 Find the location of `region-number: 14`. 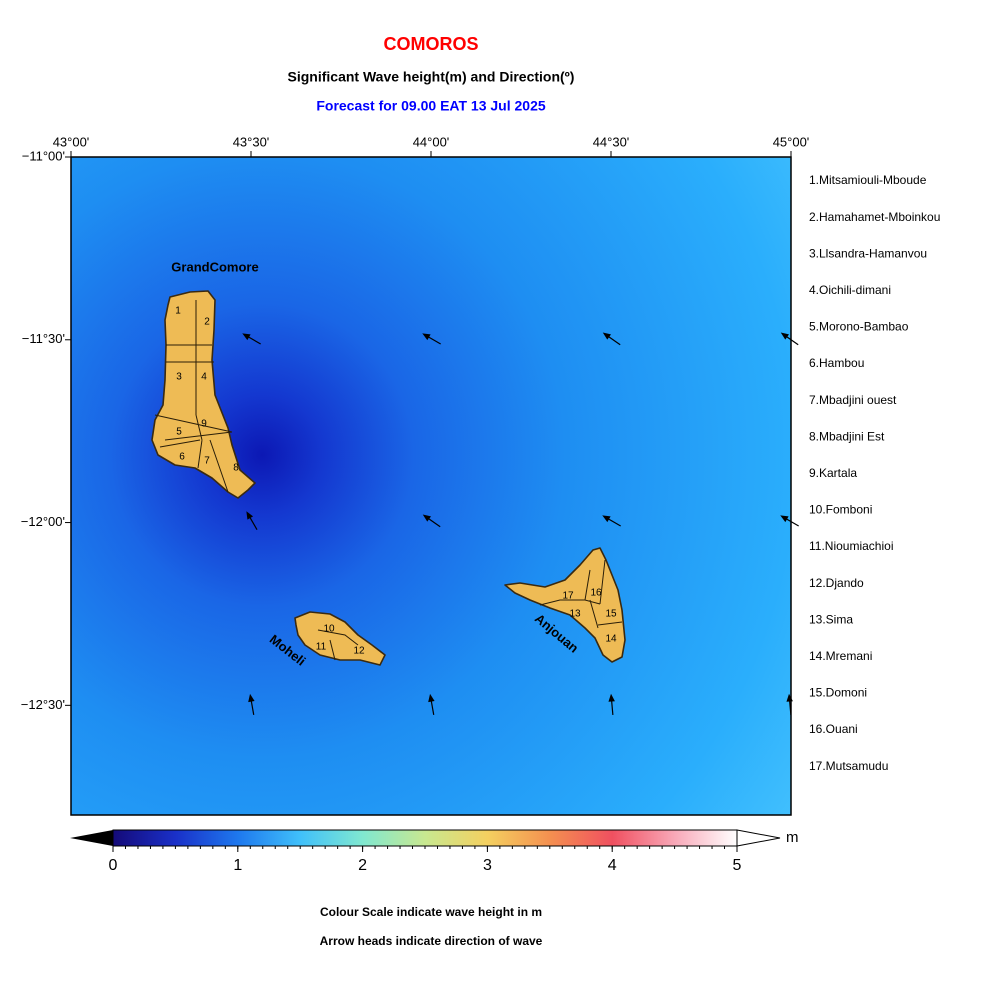

region-number: 14 is located at coordinates (611, 639).